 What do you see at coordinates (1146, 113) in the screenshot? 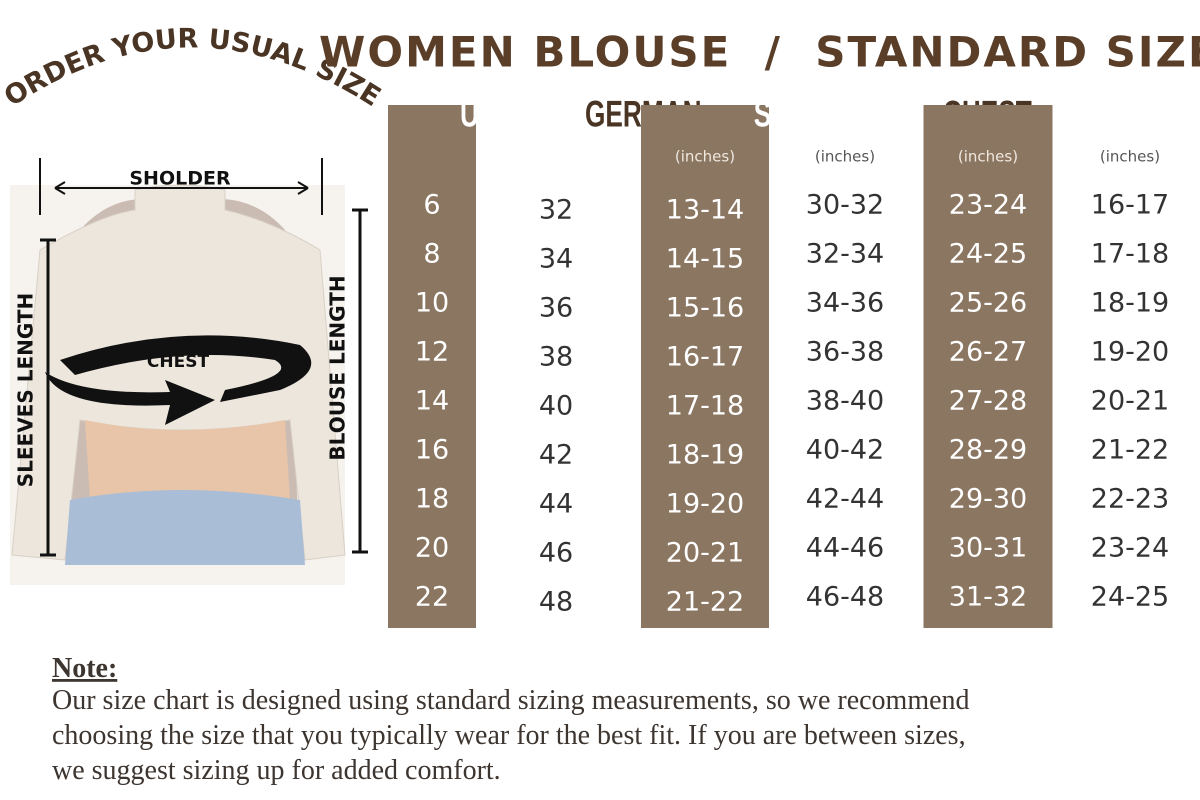
I see `column-header: SLEEVES` at bounding box center [1146, 113].